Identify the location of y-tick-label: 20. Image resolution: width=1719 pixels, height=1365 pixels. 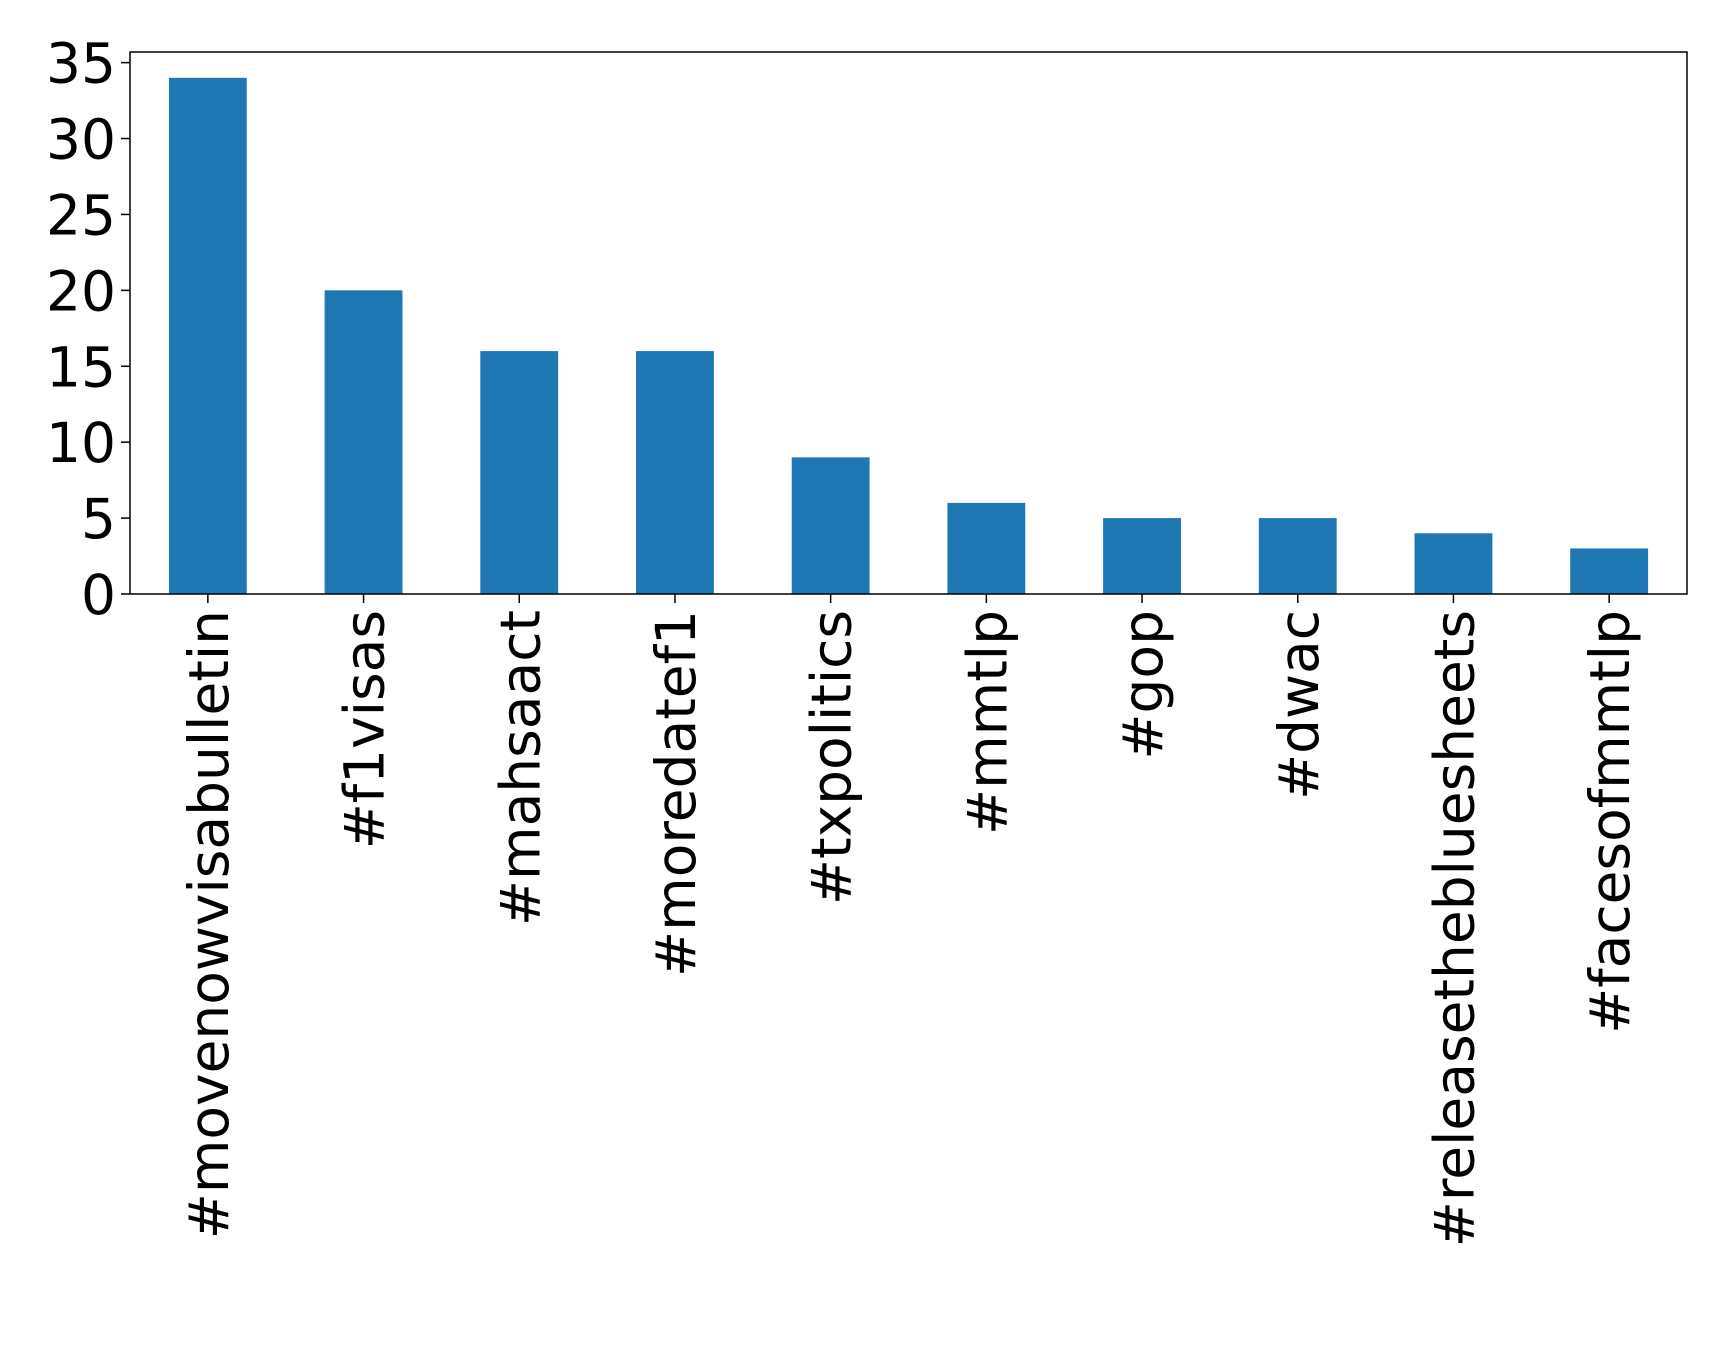
(81, 291).